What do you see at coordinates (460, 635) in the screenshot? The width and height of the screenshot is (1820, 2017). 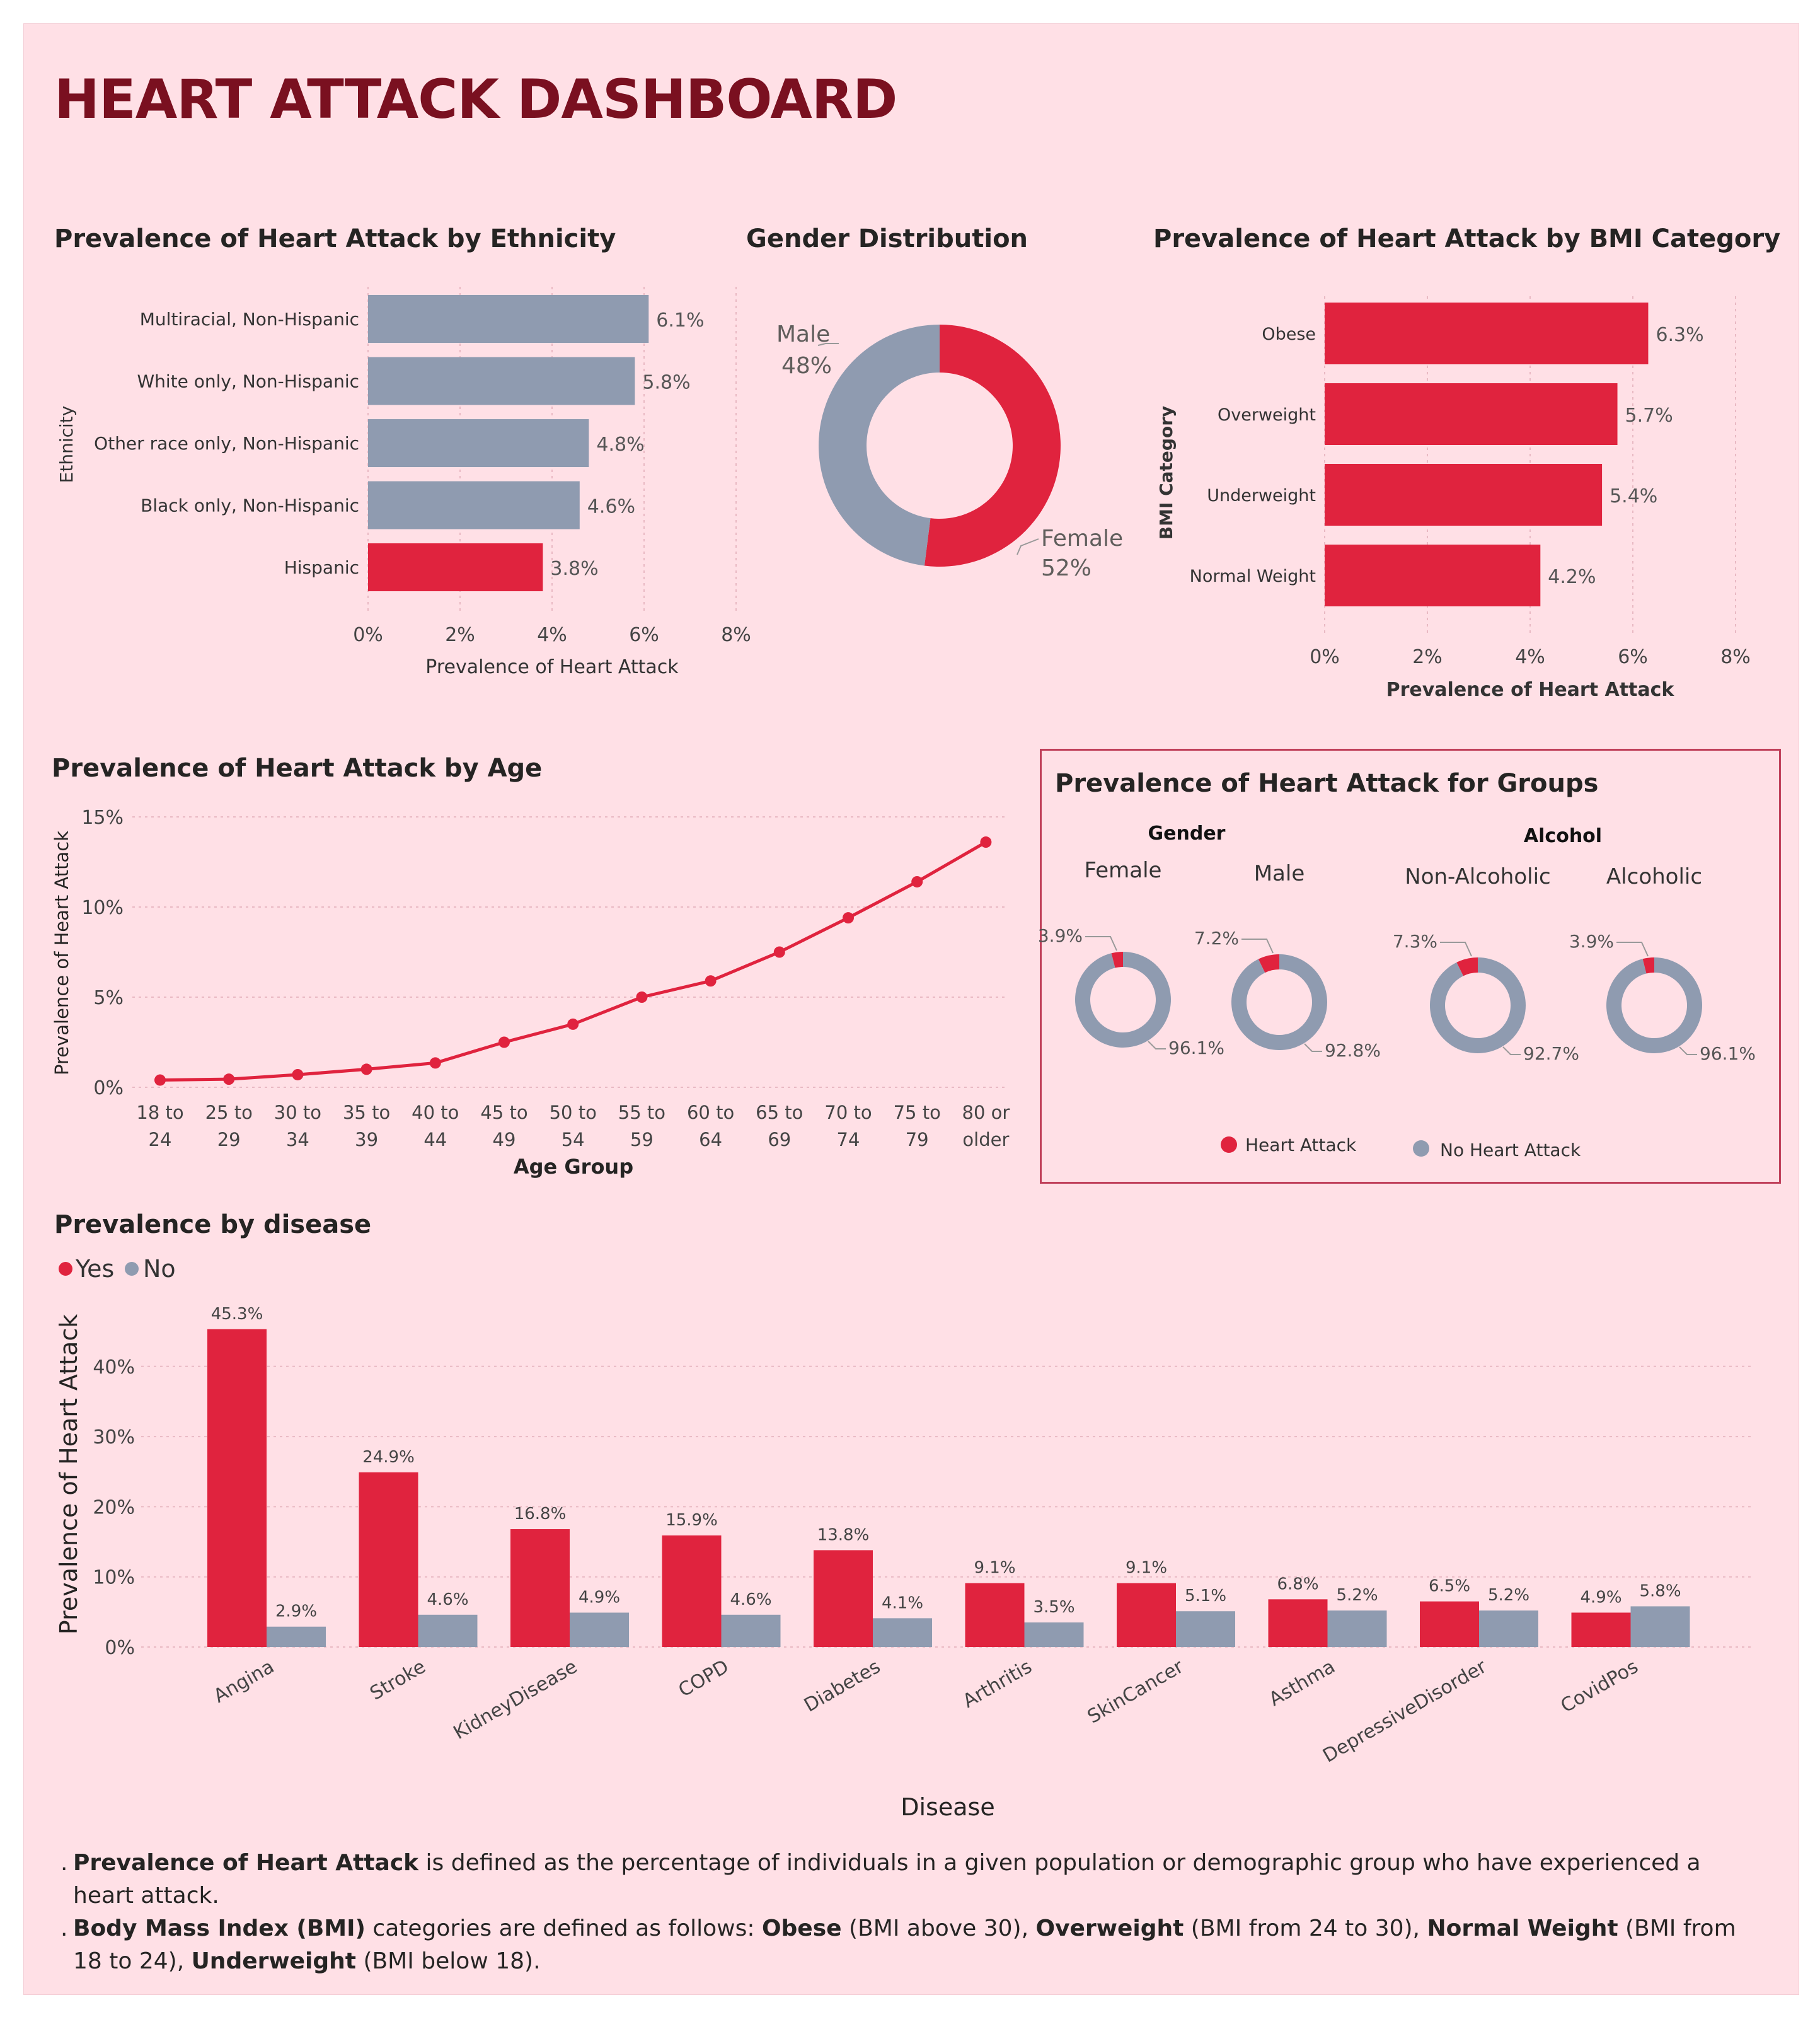 I see `ethnicity-x-tick: 2%` at bounding box center [460, 635].